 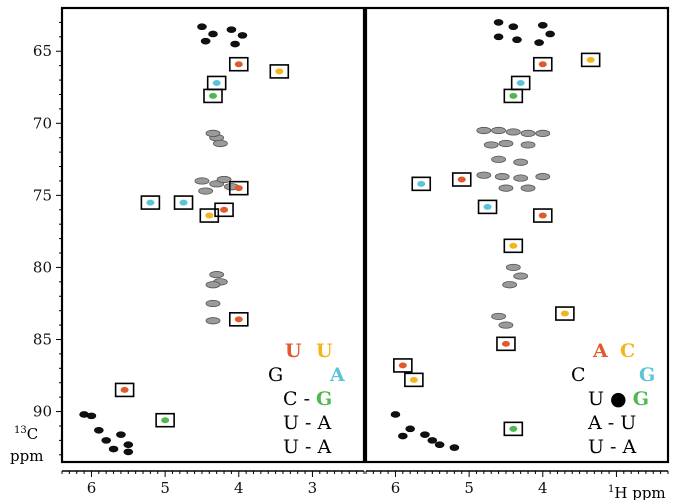 I want to click on x-axis-label: 1H ppm, so click(x=637, y=492).